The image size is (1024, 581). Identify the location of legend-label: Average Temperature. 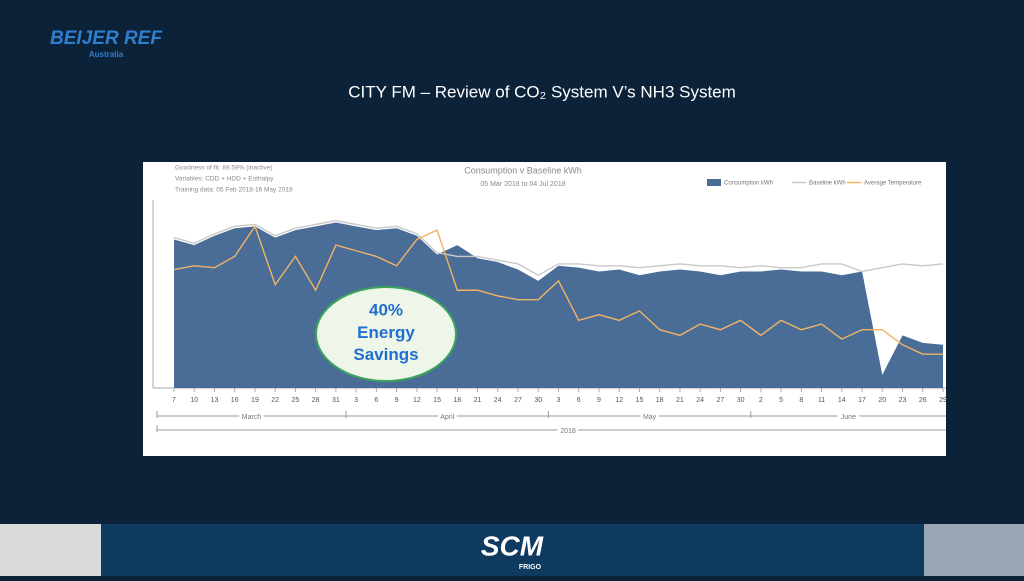
(893, 184).